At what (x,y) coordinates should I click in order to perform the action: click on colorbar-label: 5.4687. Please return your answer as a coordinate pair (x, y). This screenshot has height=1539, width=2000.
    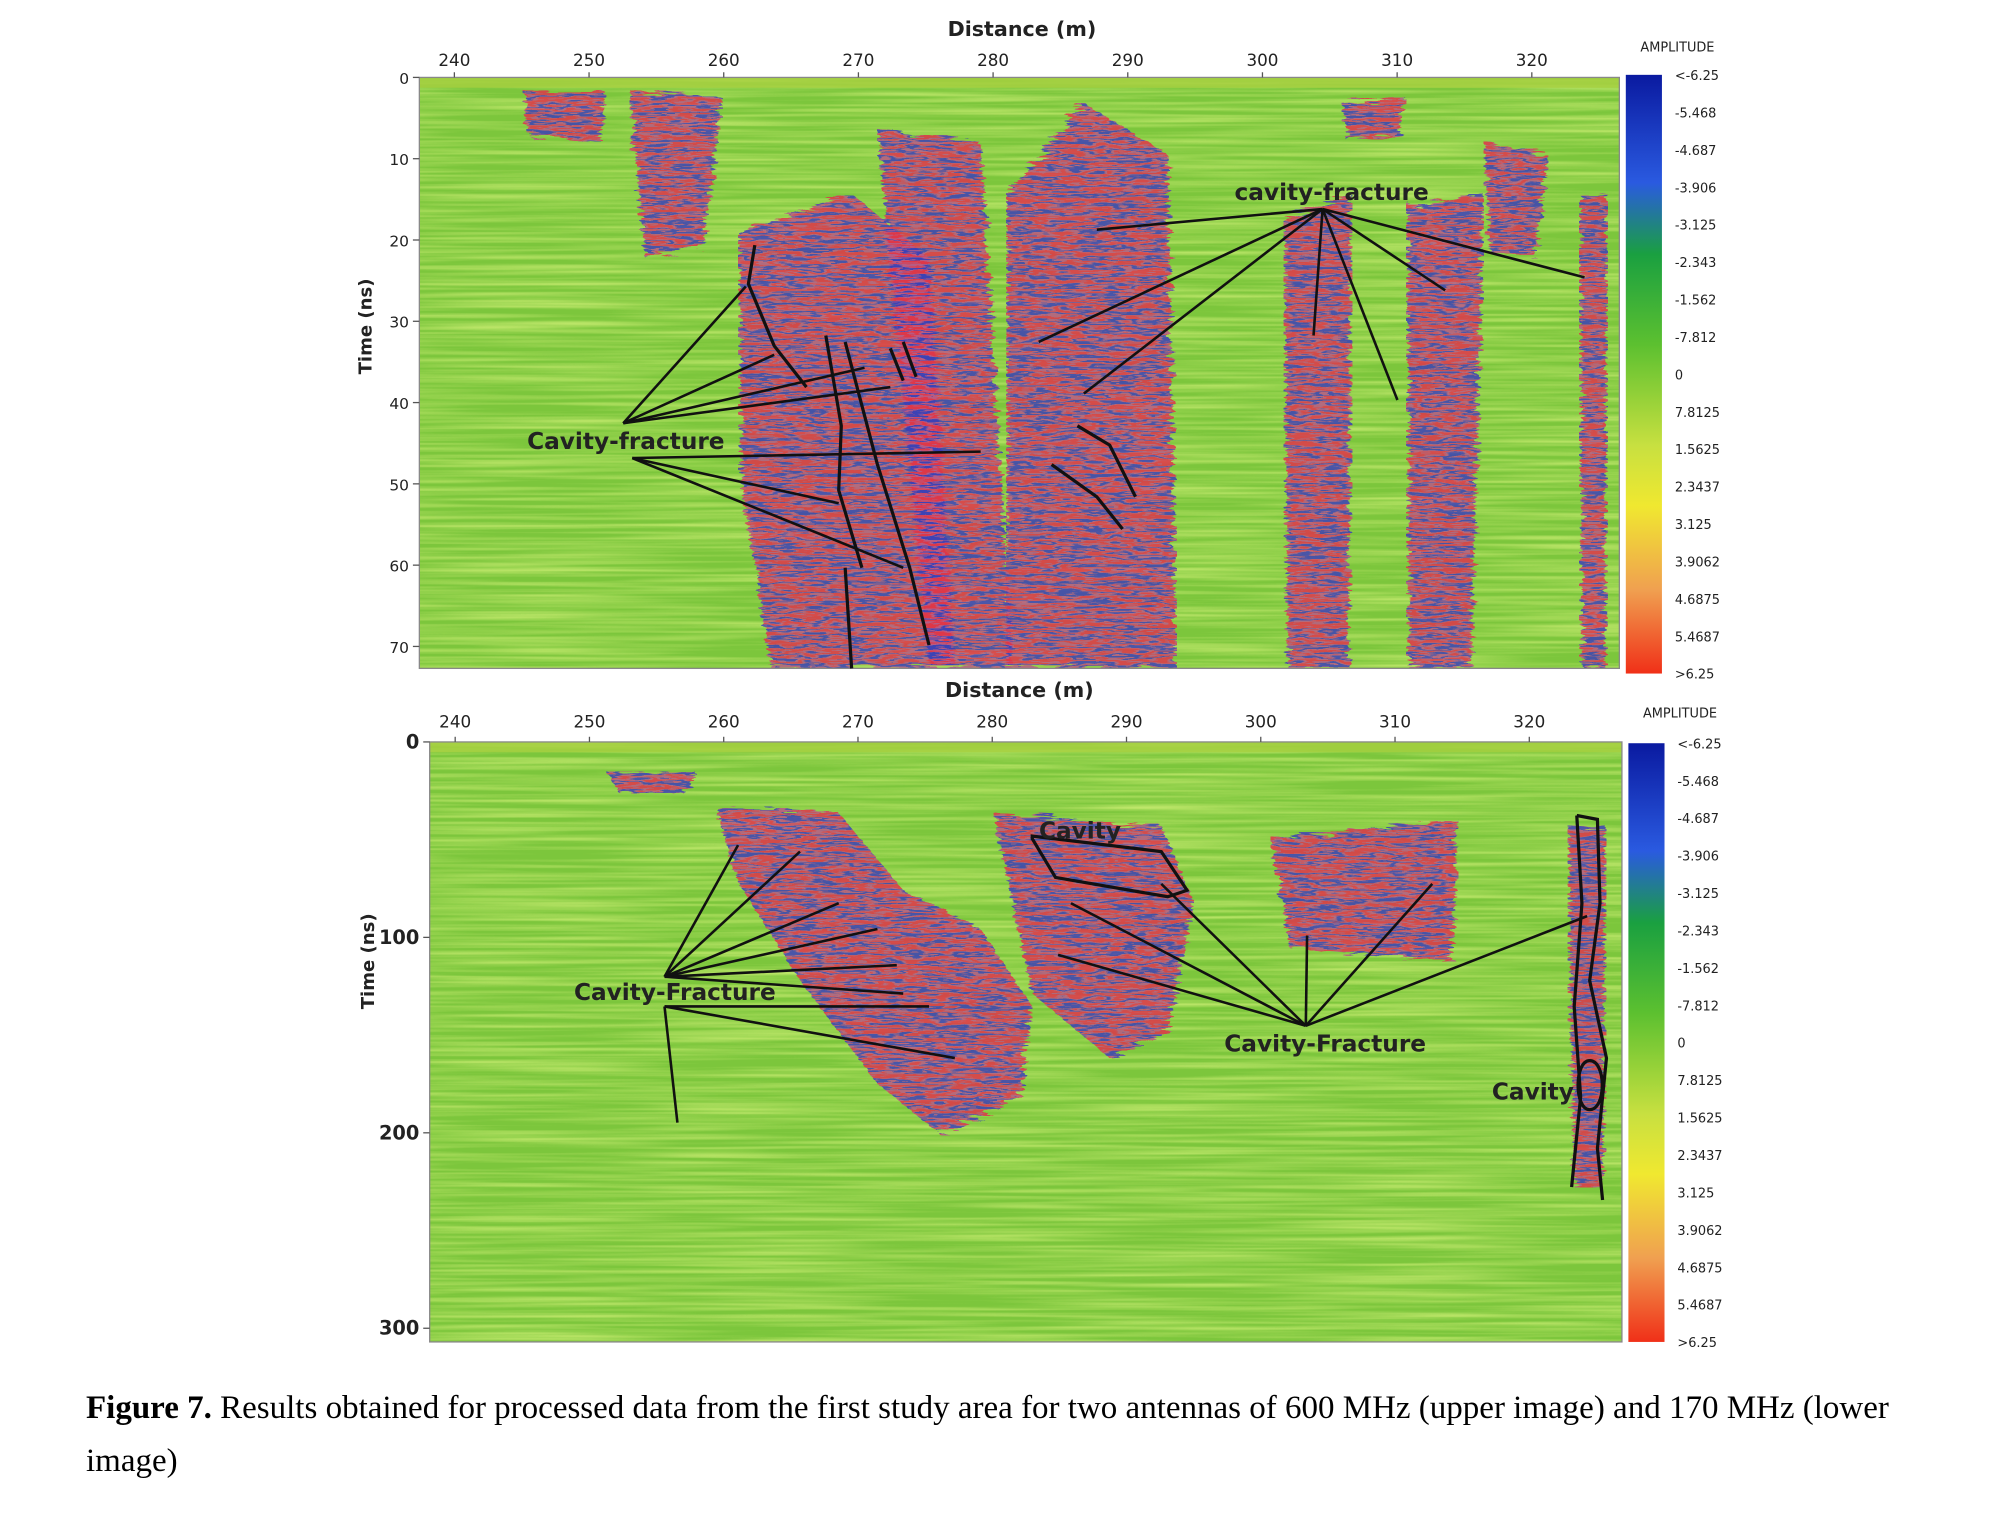
    Looking at the image, I should click on (1699, 1306).